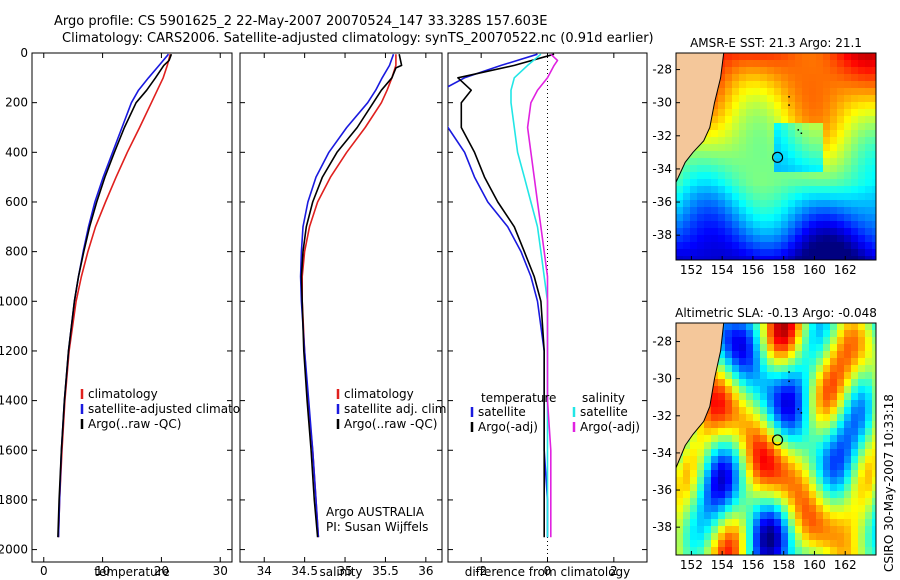  What do you see at coordinates (700, 117) in the screenshot?
I see `coastline` at bounding box center [700, 117].